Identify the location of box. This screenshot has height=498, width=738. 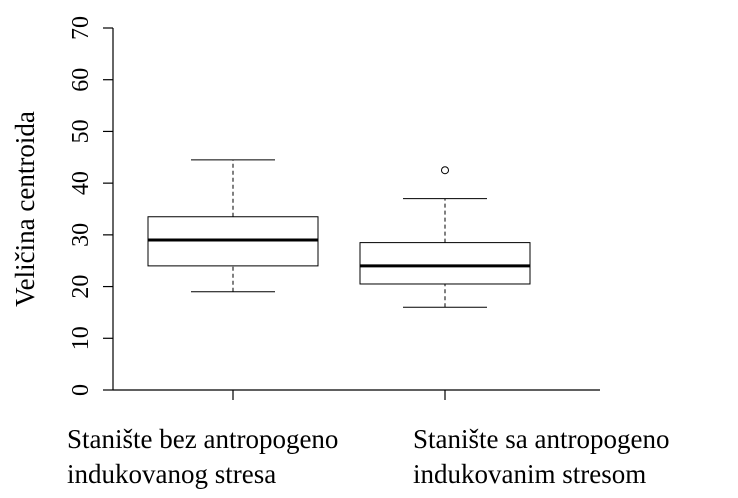
(445, 263).